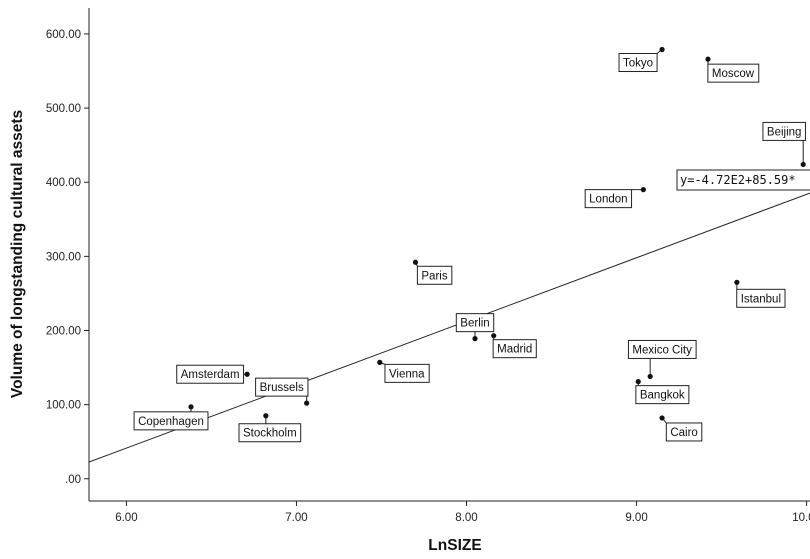 The width and height of the screenshot is (810, 559). I want to click on y-tick-label: 600.00, so click(63, 35).